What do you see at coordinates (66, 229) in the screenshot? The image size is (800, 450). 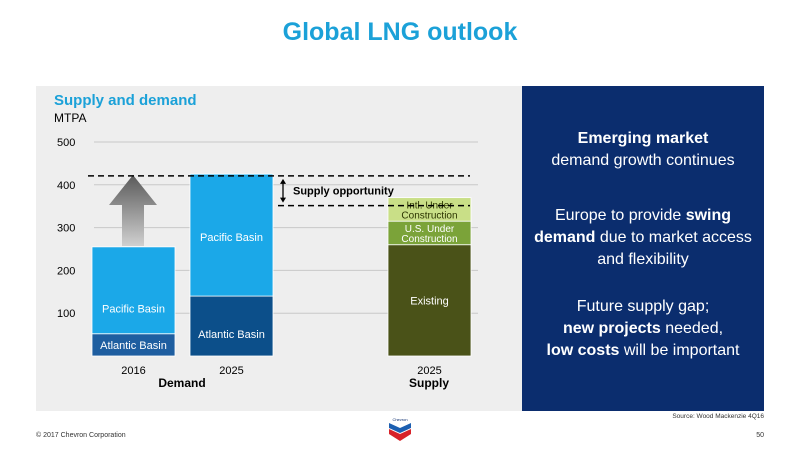 I see `y-tick-label: 300` at bounding box center [66, 229].